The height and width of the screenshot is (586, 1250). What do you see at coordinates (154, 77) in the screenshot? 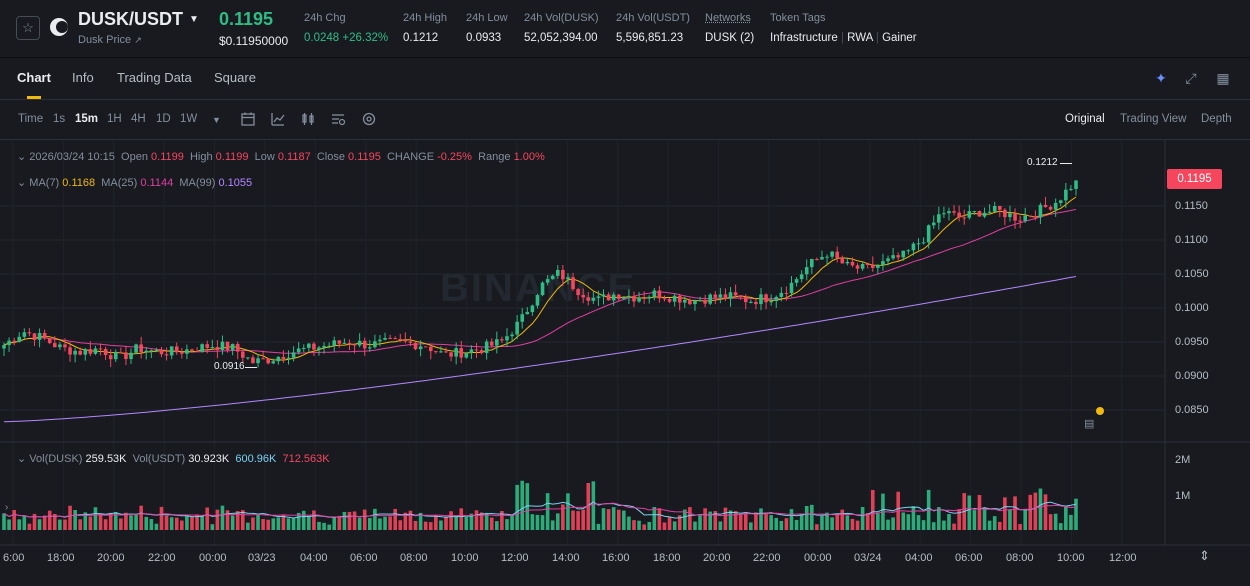
I see `tab-trading-data: Trading Data` at bounding box center [154, 77].